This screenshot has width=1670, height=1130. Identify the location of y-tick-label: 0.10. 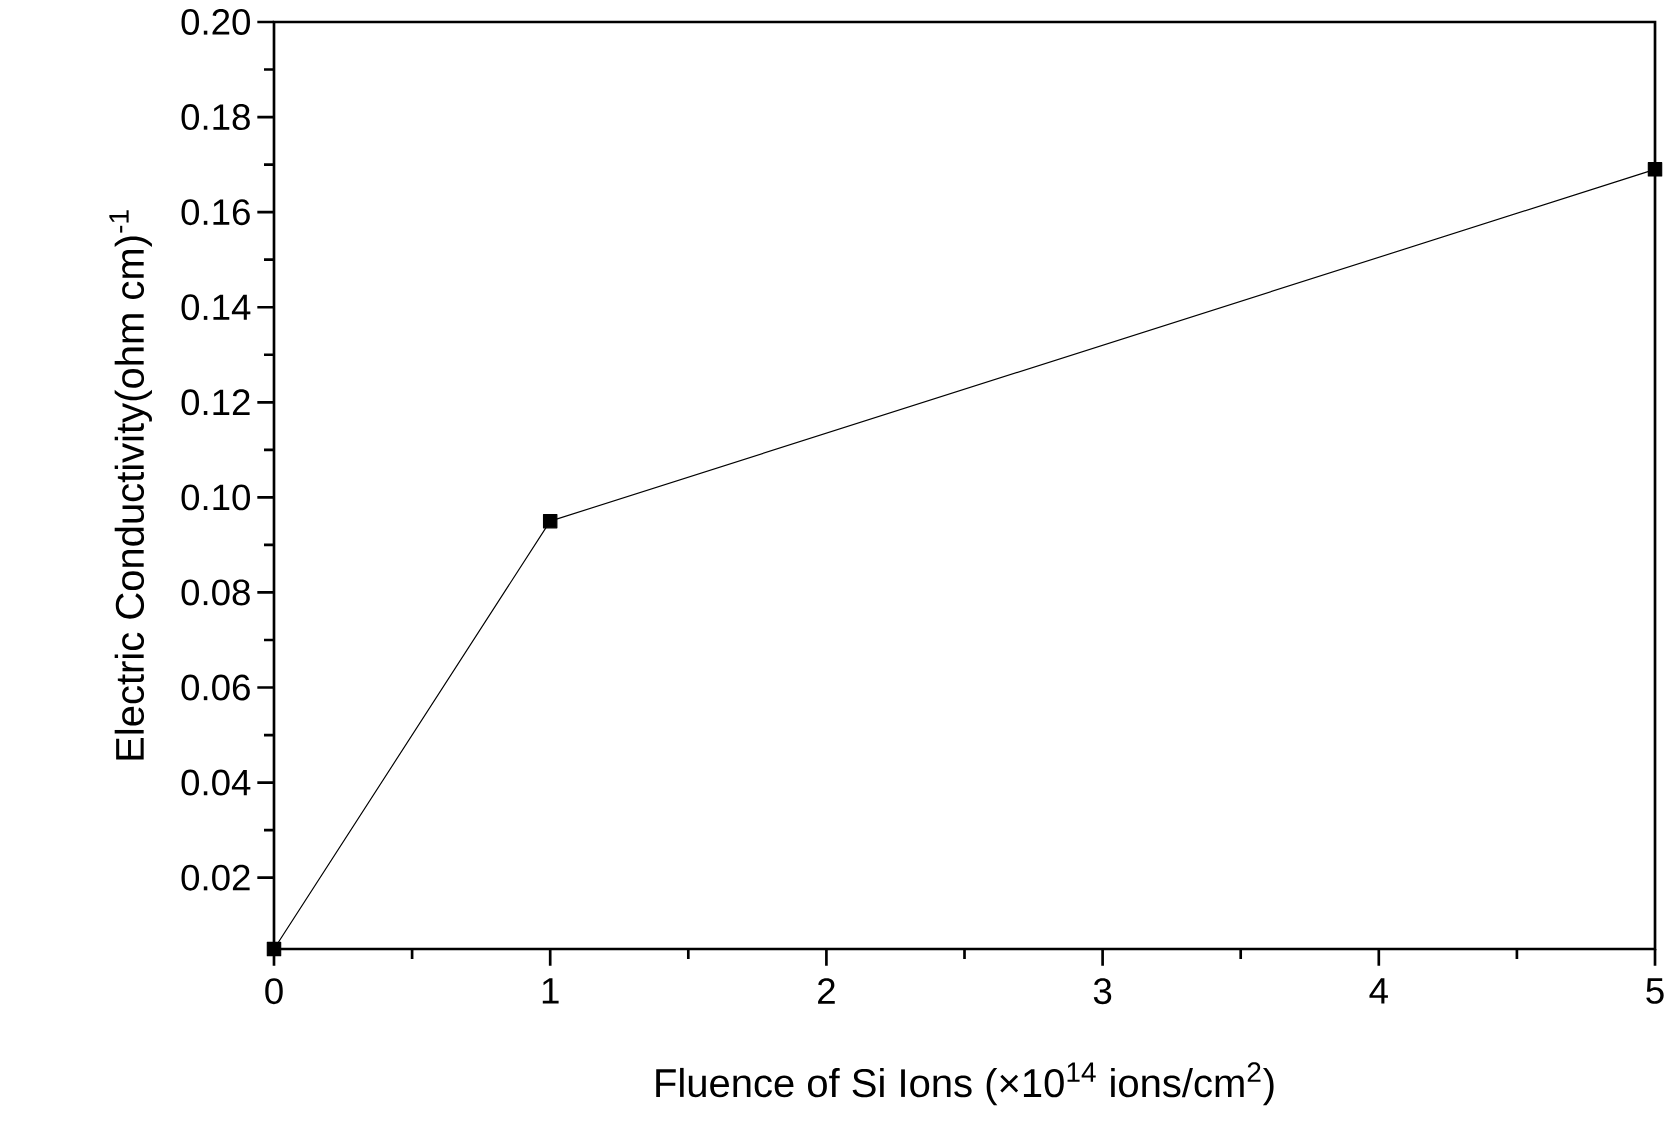
(215, 497).